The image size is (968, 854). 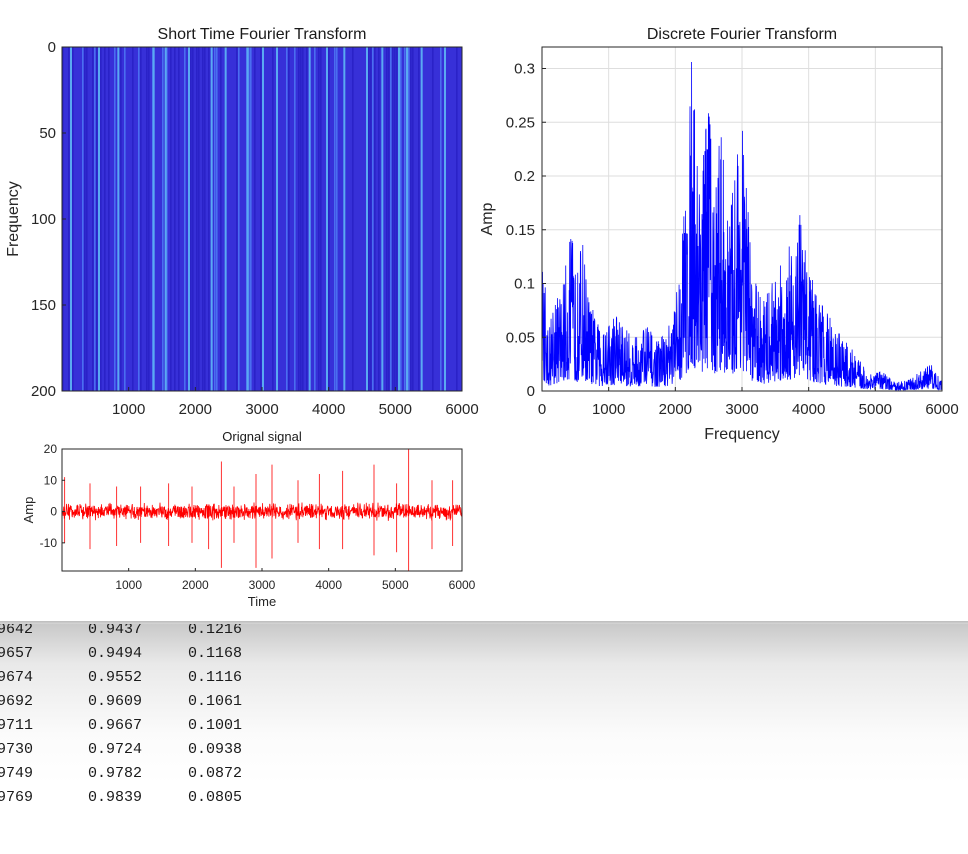 I want to click on console-row: .9769 0.9839 0.0805, so click(x=144, y=798).